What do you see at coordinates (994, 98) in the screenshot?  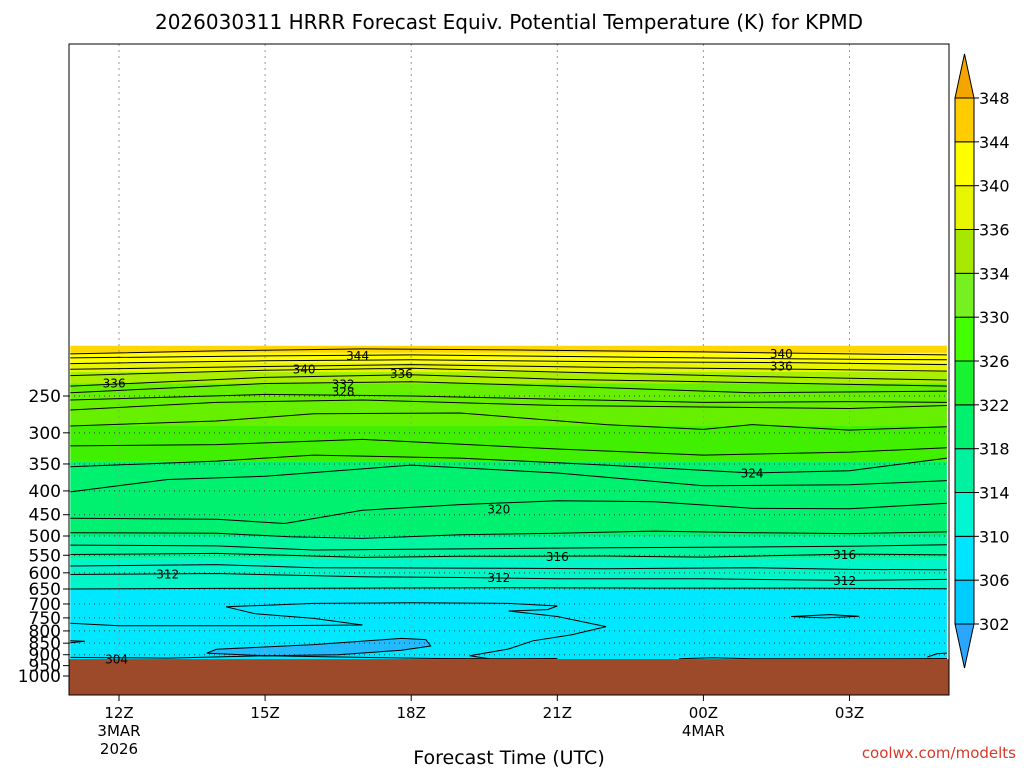 I see `colorbar-label-348: 348` at bounding box center [994, 98].